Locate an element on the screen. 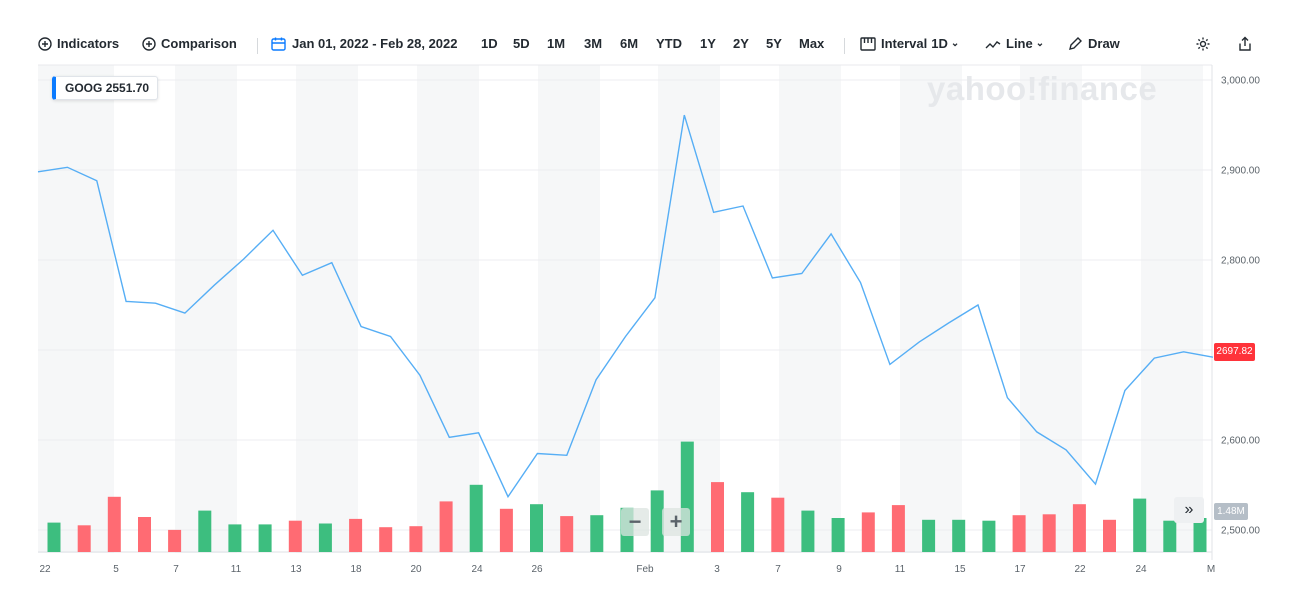  comparison-button: Comparison is located at coordinates (189, 43).